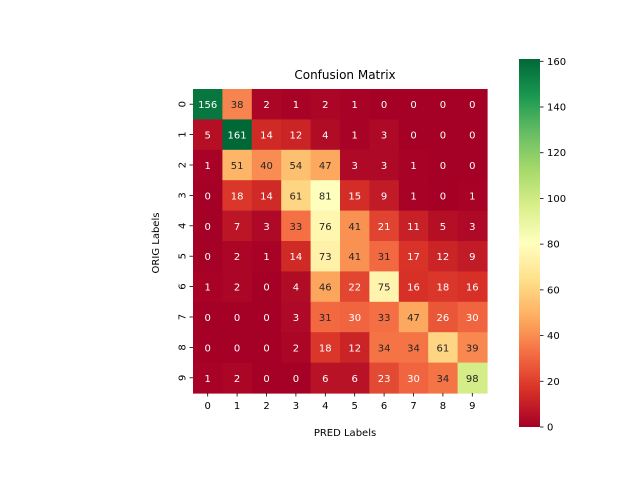  What do you see at coordinates (550, 428) in the screenshot?
I see `colorbar-tick-label-0: 0` at bounding box center [550, 428].